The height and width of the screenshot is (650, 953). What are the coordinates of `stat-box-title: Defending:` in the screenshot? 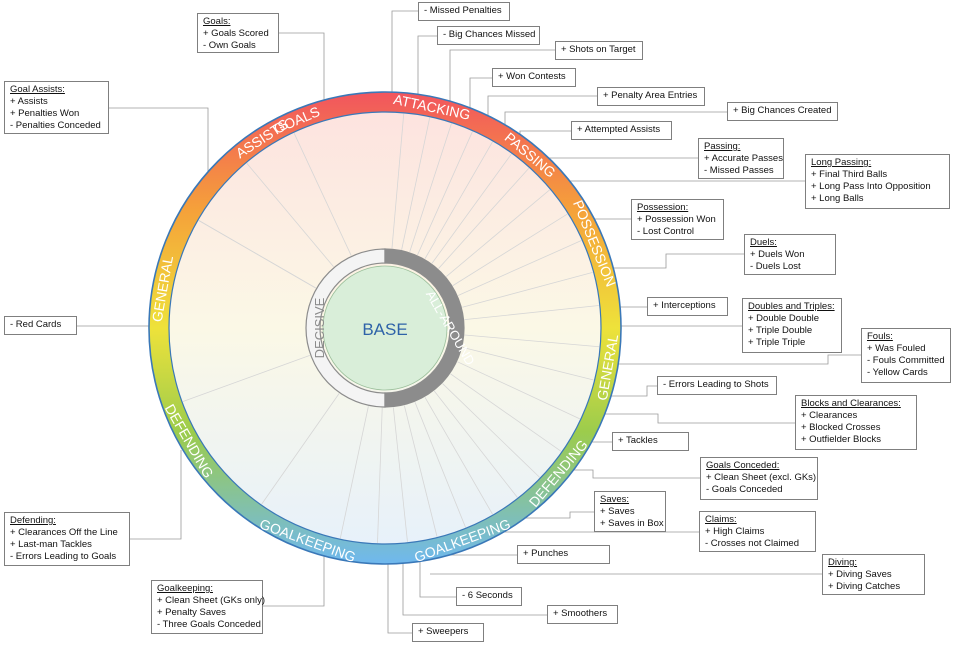 It's located at (33, 520).